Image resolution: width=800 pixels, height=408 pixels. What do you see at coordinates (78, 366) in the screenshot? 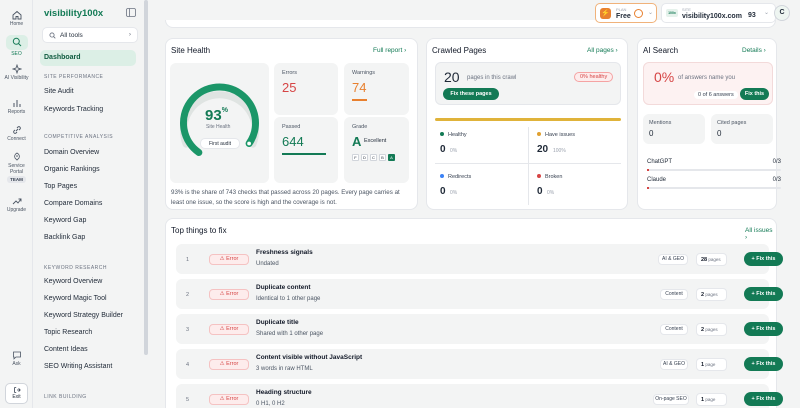
I see `sidebar-item-seo-writing-assistant: SEO Writing Assistant` at bounding box center [78, 366].